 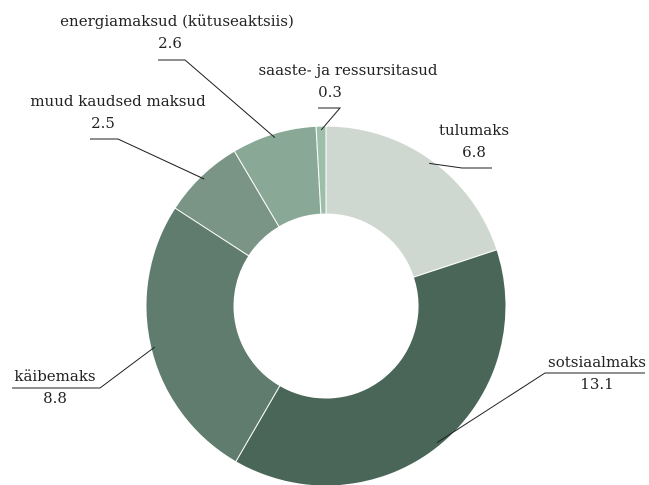 I want to click on value-label: 13.1, so click(x=596, y=384).